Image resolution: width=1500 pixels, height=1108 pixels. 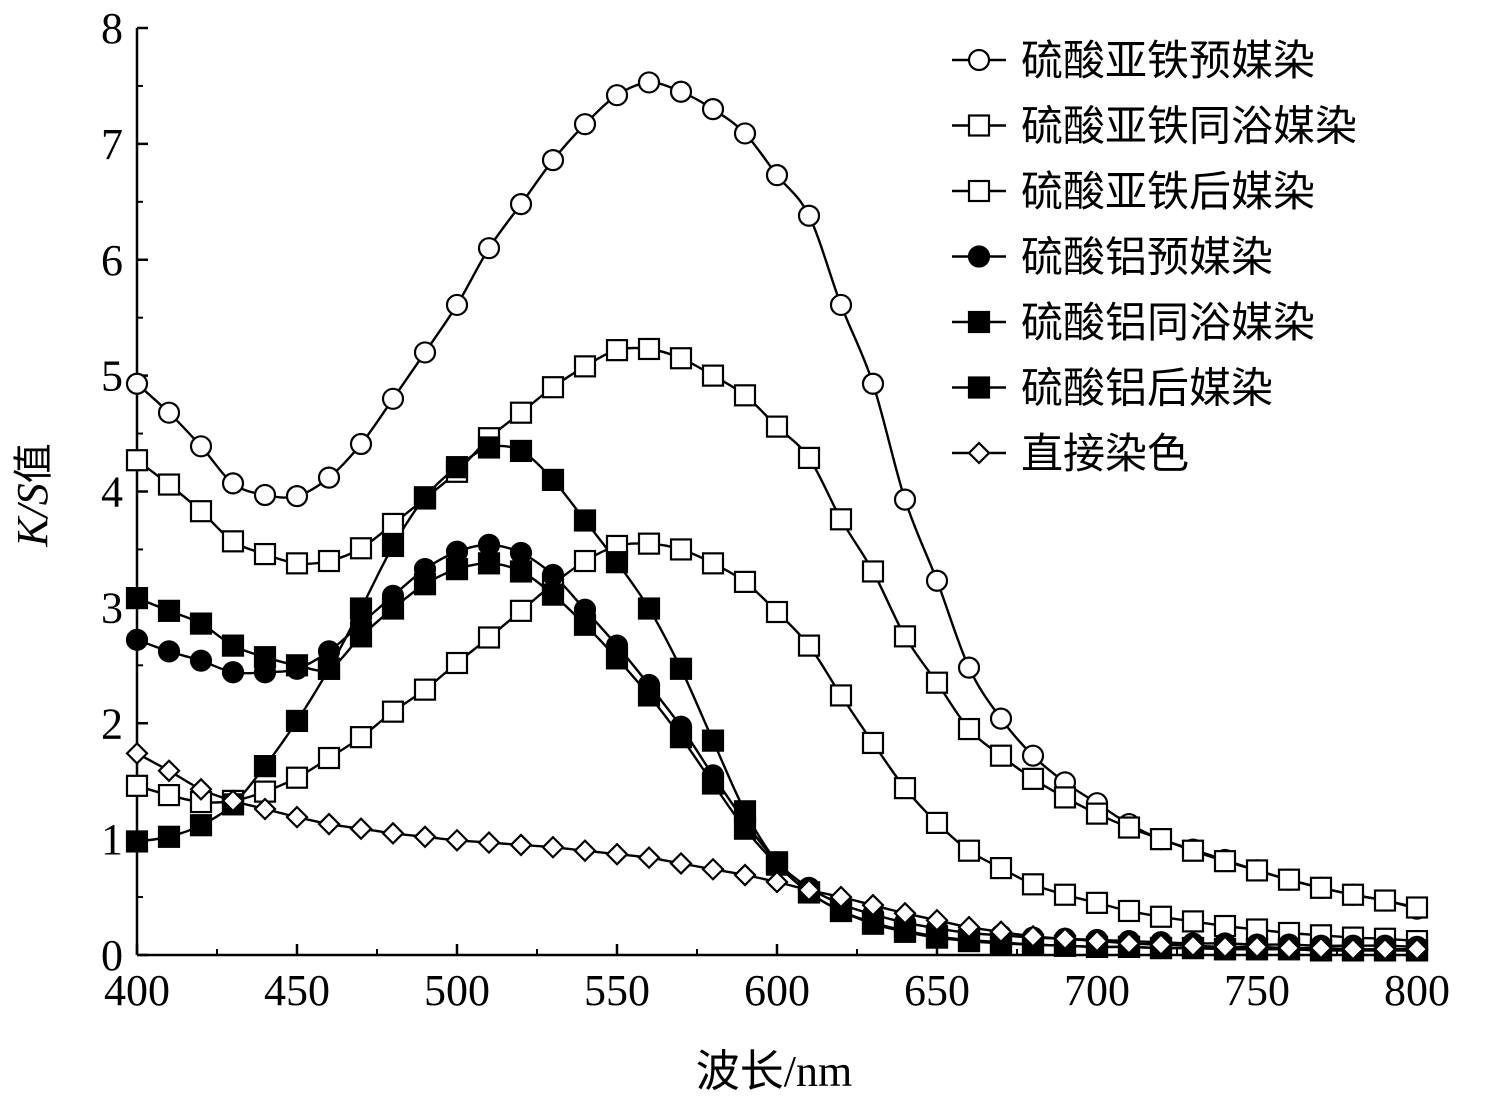 What do you see at coordinates (112, 260) in the screenshot?
I see `y-tick-label: 6` at bounding box center [112, 260].